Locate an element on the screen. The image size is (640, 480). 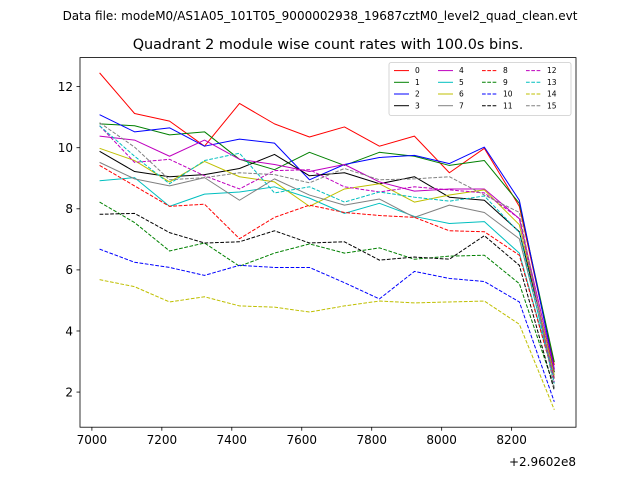
legend-item-5: 5 is located at coordinates (451, 82).